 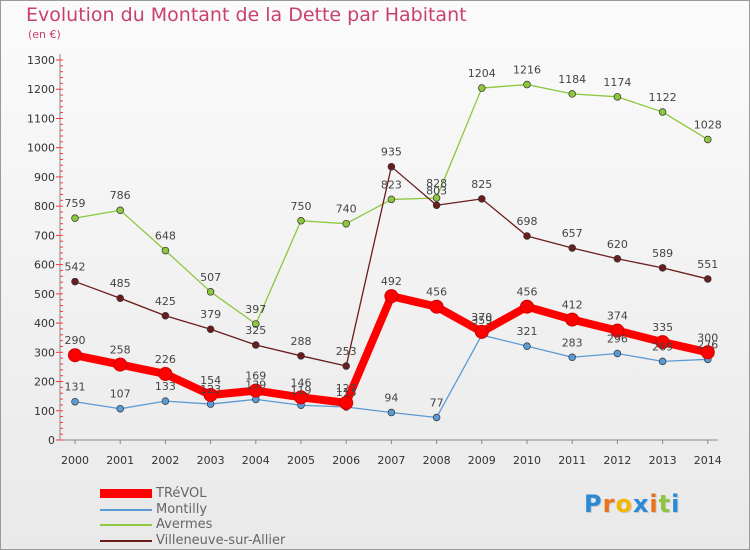 What do you see at coordinates (211, 460) in the screenshot?
I see `x-tick-label: 2003` at bounding box center [211, 460].